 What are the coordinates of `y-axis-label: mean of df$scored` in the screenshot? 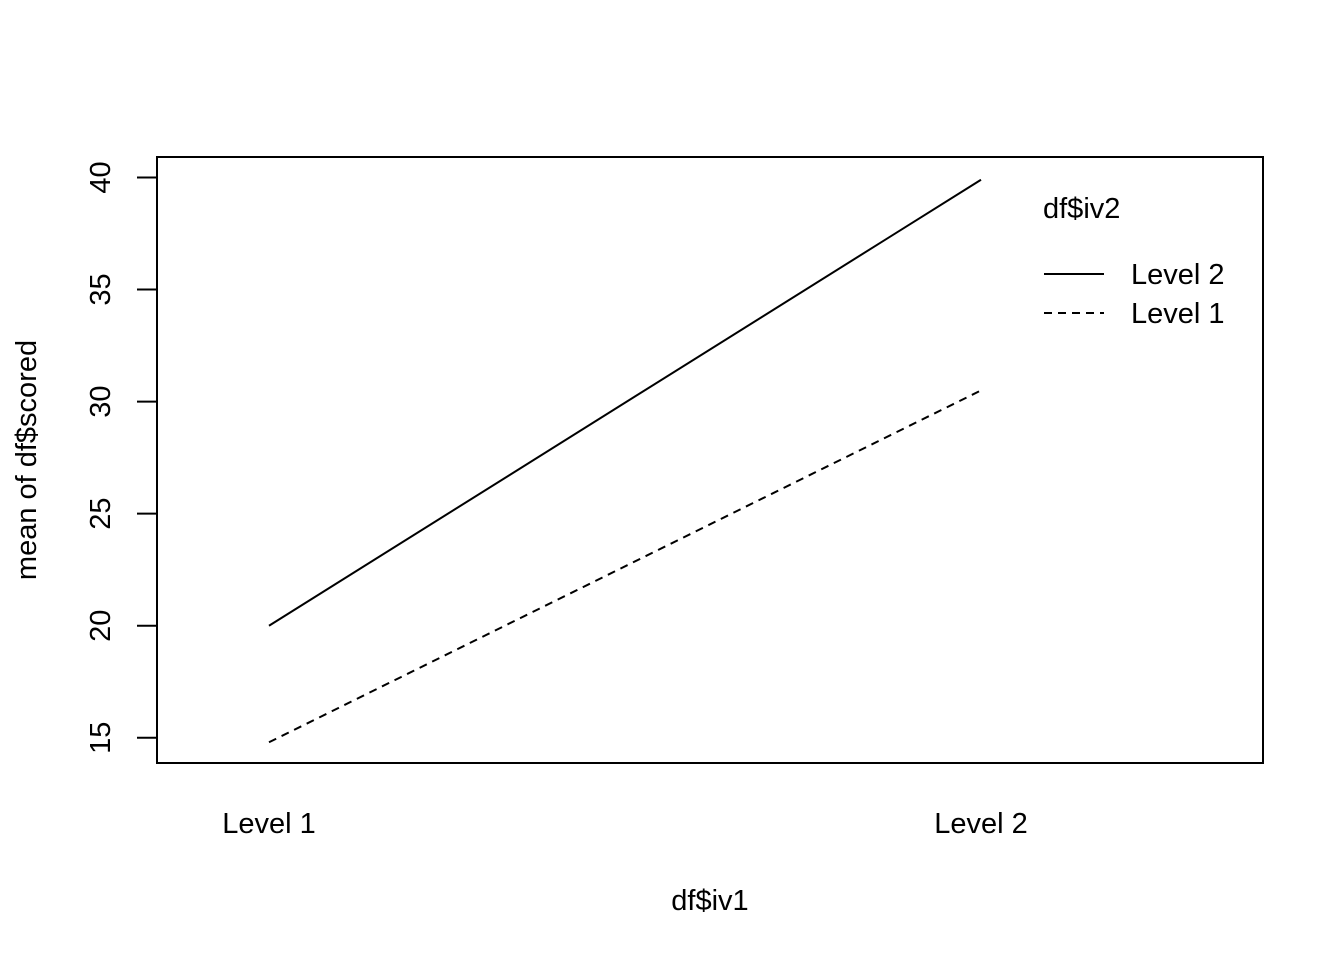 It's located at (27, 460).